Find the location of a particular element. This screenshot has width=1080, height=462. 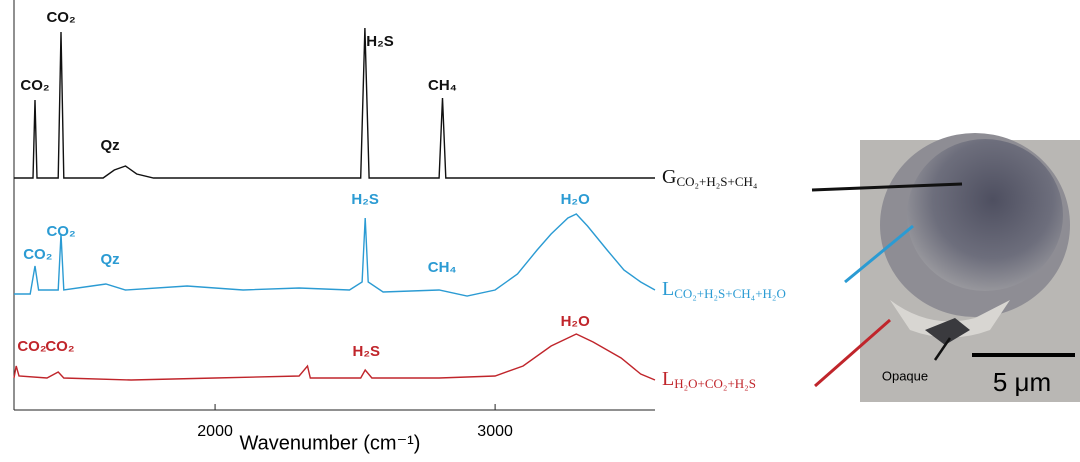

x-axis-label: Wavenumber (cm⁻¹) is located at coordinates (330, 443).